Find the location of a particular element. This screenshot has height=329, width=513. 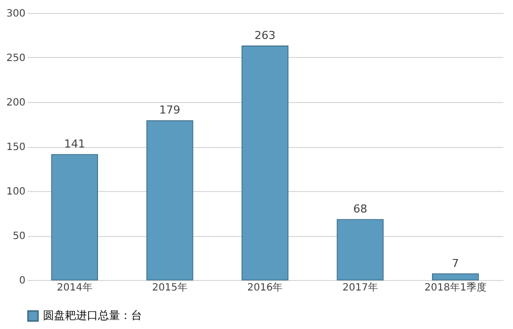

x-tick-label: 2014年 is located at coordinates (74, 288).